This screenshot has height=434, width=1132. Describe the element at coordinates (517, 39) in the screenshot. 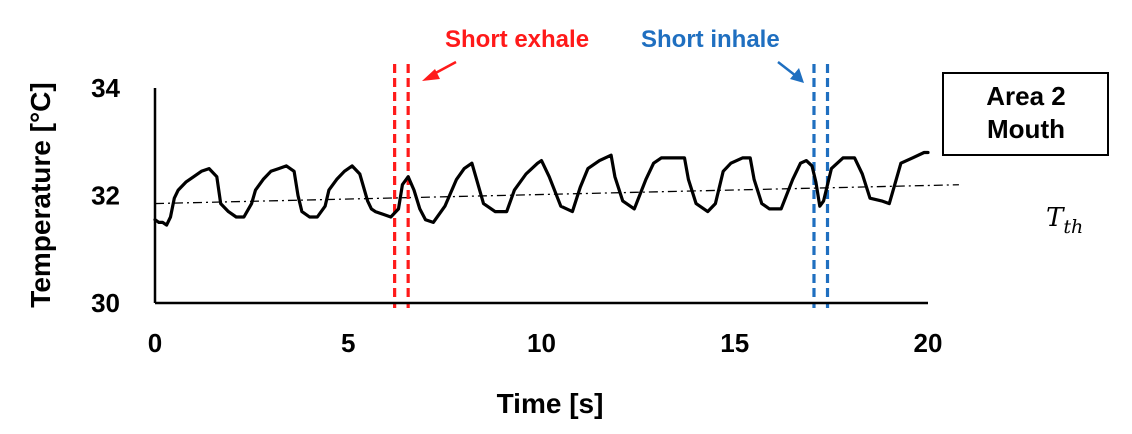

I see `short-exhale-label: Short exhale` at that location.